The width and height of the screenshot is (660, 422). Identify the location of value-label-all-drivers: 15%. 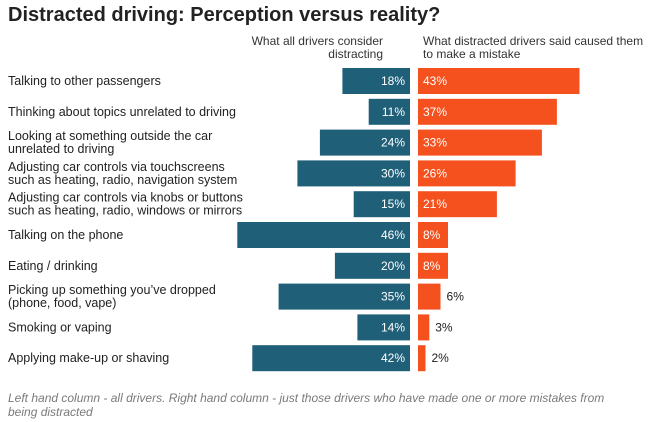
(393, 204).